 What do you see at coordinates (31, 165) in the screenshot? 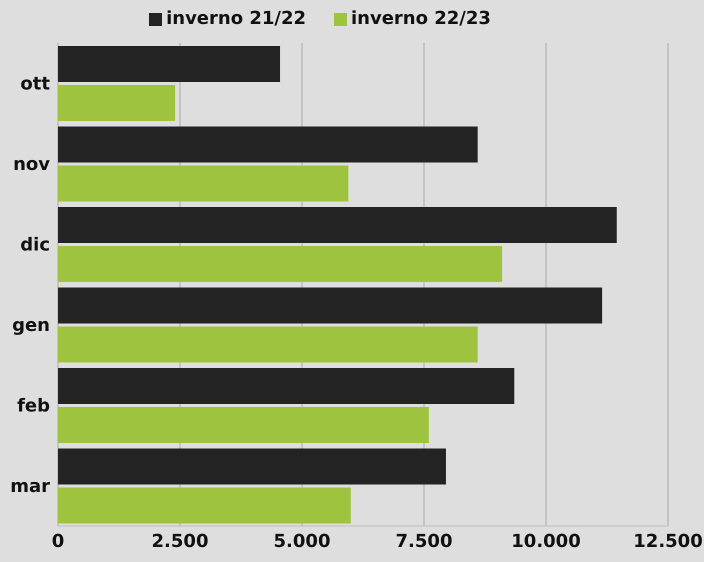
I see `y-tick-label: nov` at bounding box center [31, 165].